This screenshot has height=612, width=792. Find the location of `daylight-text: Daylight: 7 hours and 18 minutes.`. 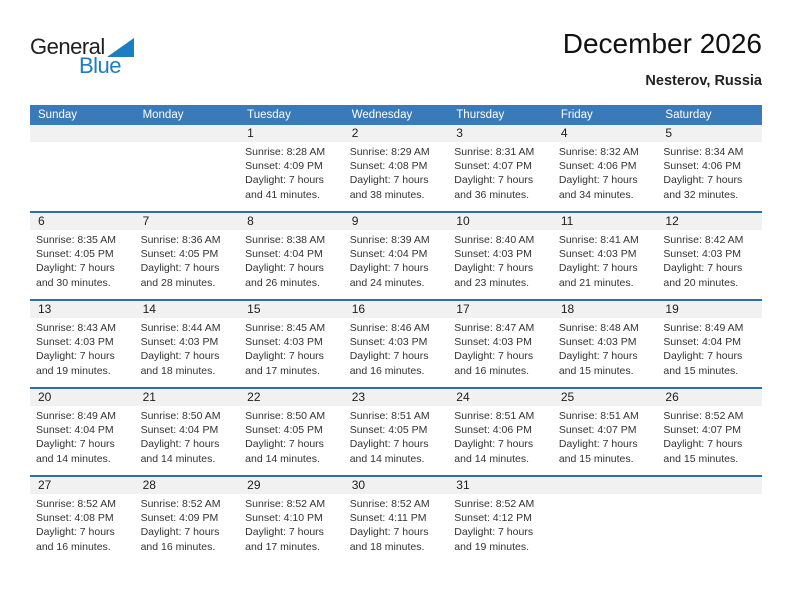

daylight-text: Daylight: 7 hours and 18 minutes. is located at coordinates (389, 539).